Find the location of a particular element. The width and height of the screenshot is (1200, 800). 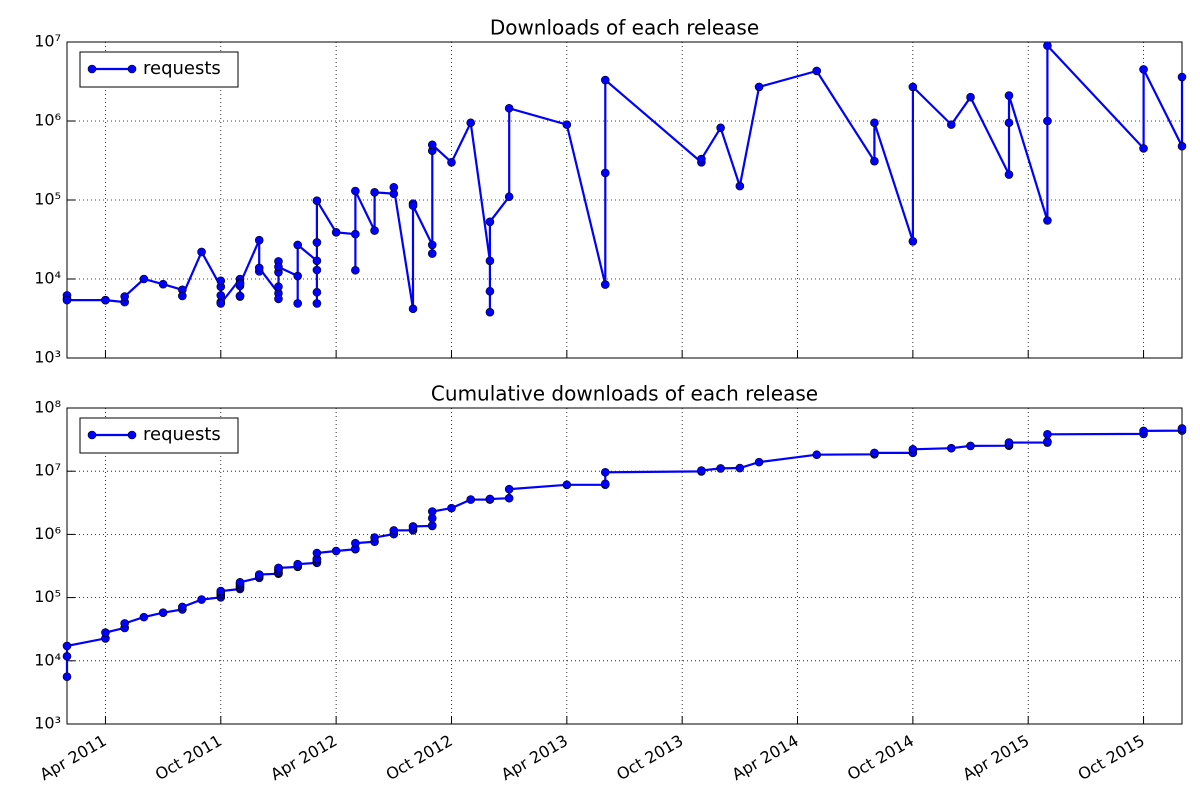

x-tick-label: Apr 2015 is located at coordinates (995, 757).